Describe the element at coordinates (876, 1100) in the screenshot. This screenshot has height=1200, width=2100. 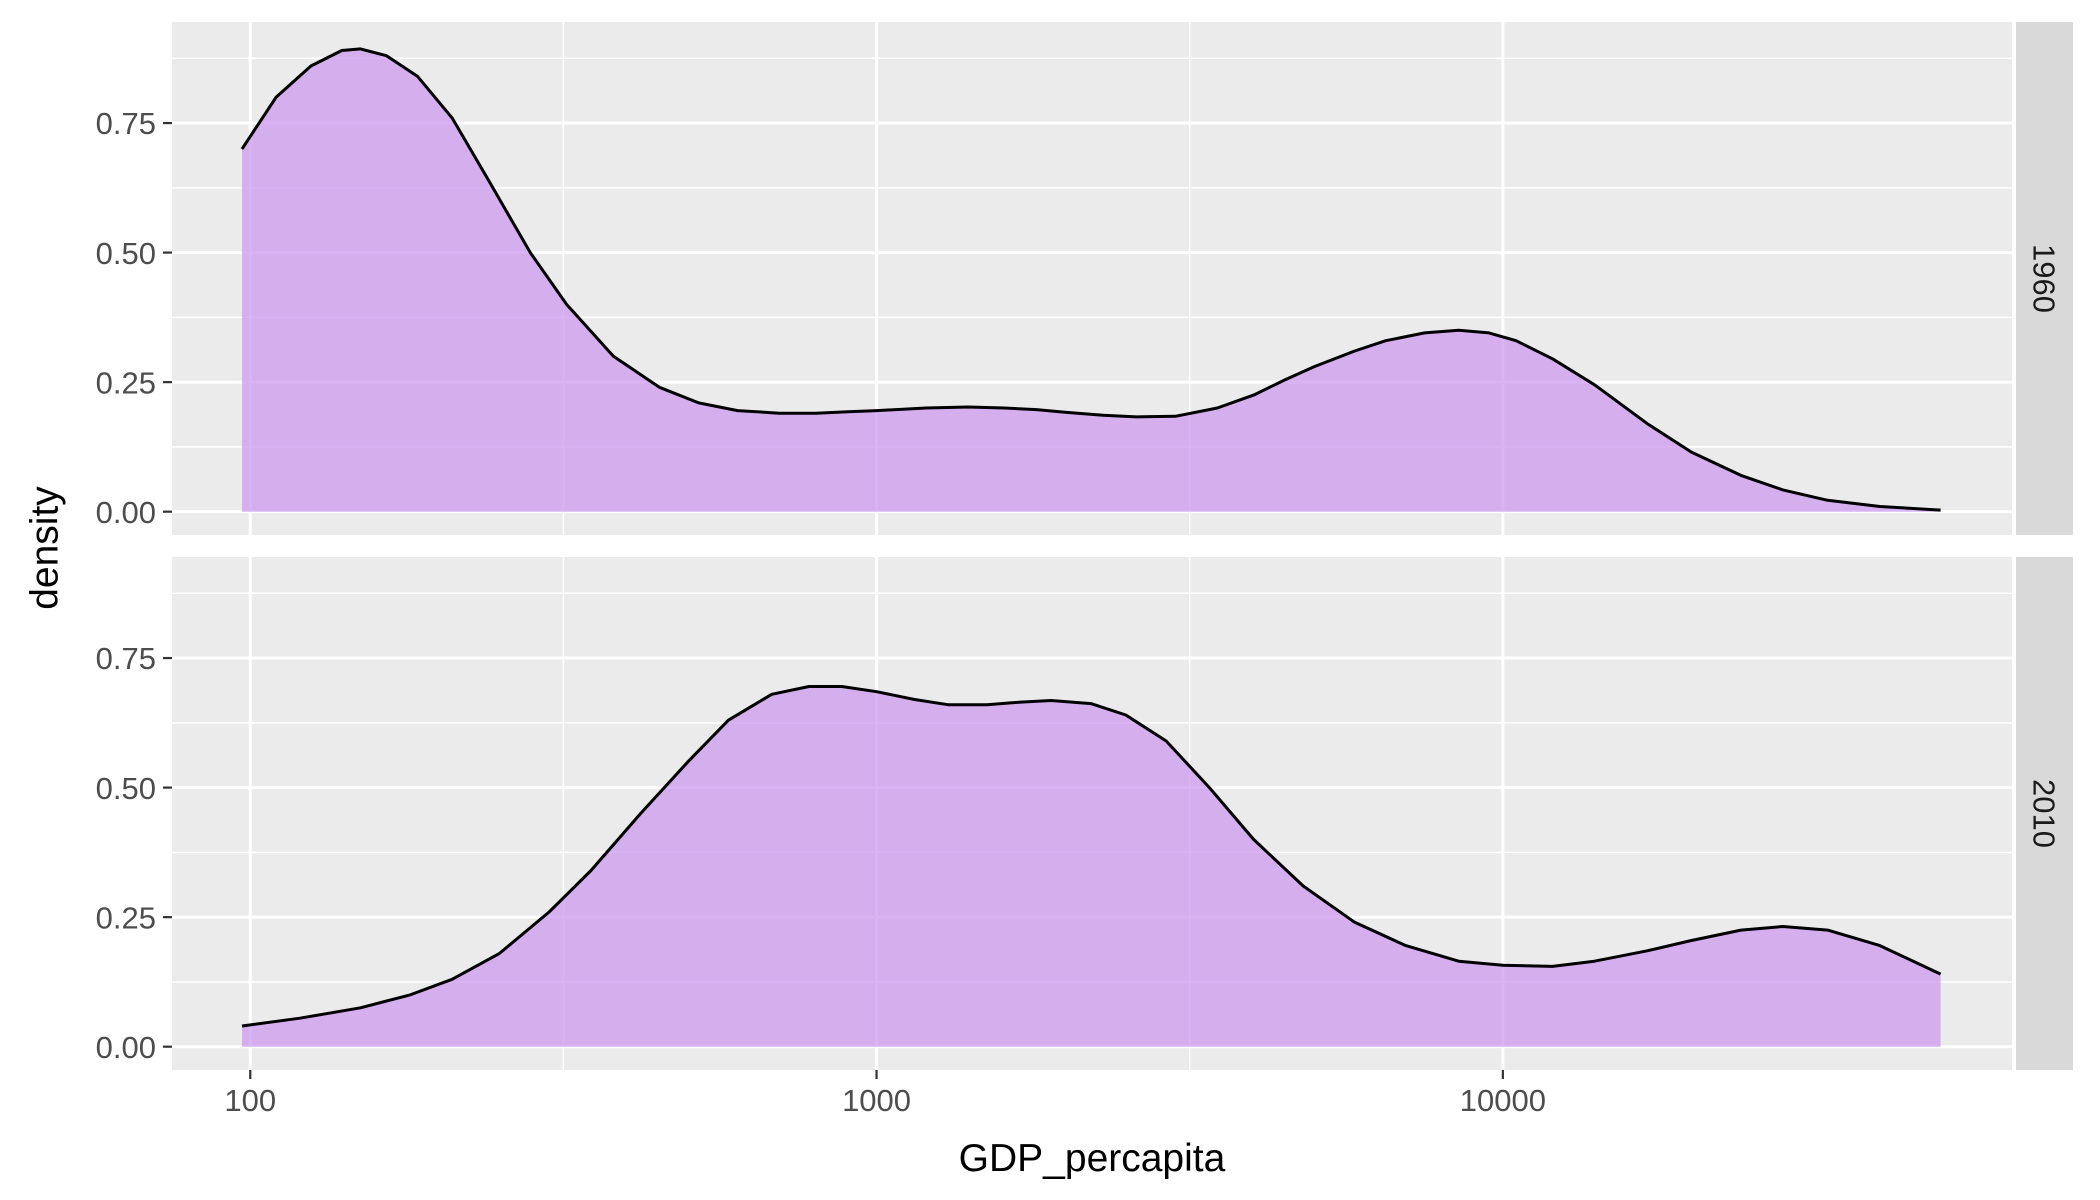
I see `x-tick-label: 1000` at that location.